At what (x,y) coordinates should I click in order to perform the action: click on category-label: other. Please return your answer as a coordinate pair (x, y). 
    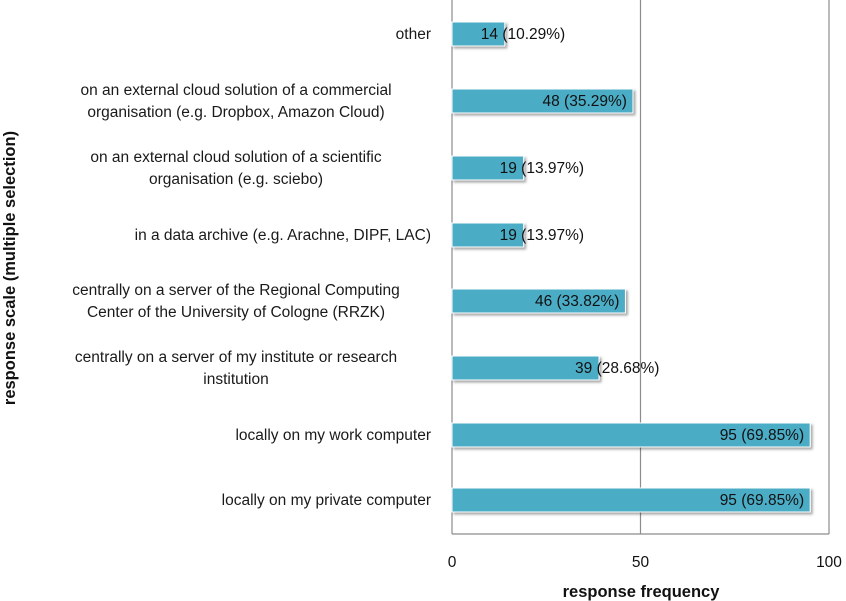
    Looking at the image, I should click on (413, 34).